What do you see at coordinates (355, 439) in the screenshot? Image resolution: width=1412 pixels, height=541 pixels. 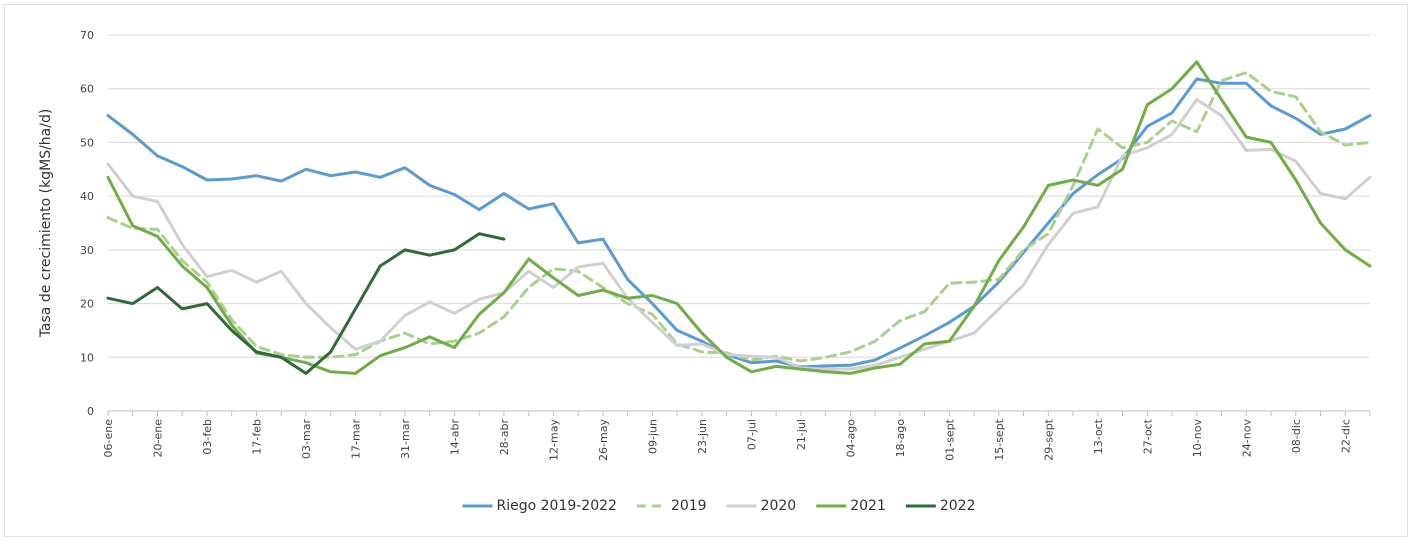 I see `x-tick-label: 17-mar` at bounding box center [355, 439].